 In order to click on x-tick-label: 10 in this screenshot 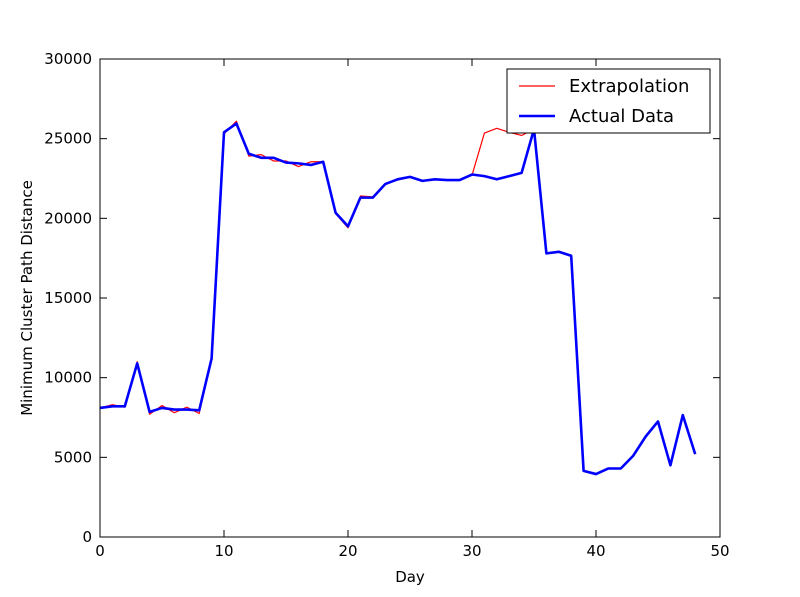, I will do `click(223, 551)`.